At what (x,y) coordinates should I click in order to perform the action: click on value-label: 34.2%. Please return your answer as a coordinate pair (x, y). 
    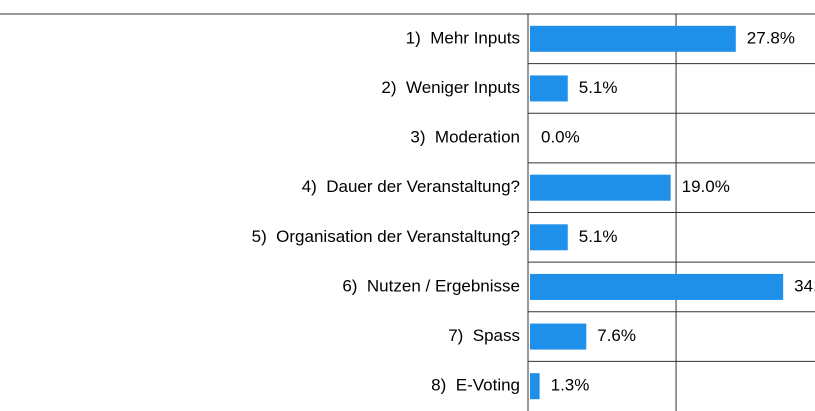
    Looking at the image, I should click on (804, 285).